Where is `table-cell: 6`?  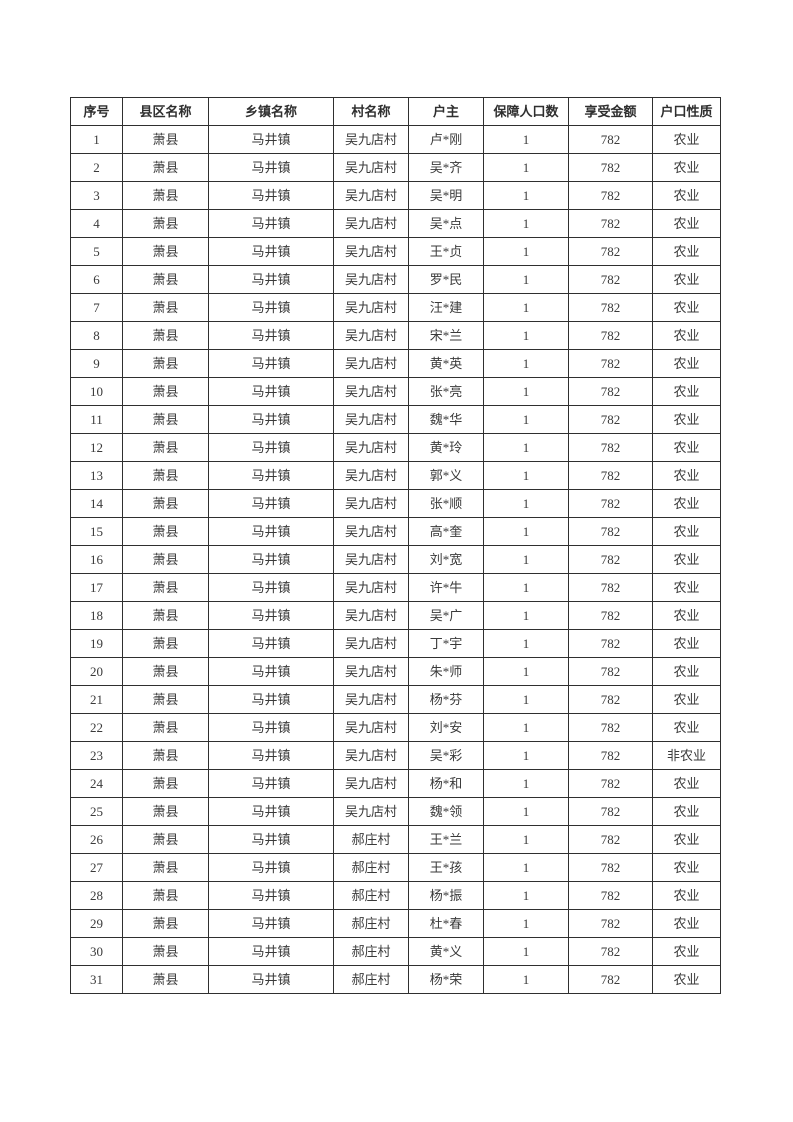
table-cell: 6 is located at coordinates (96, 279).